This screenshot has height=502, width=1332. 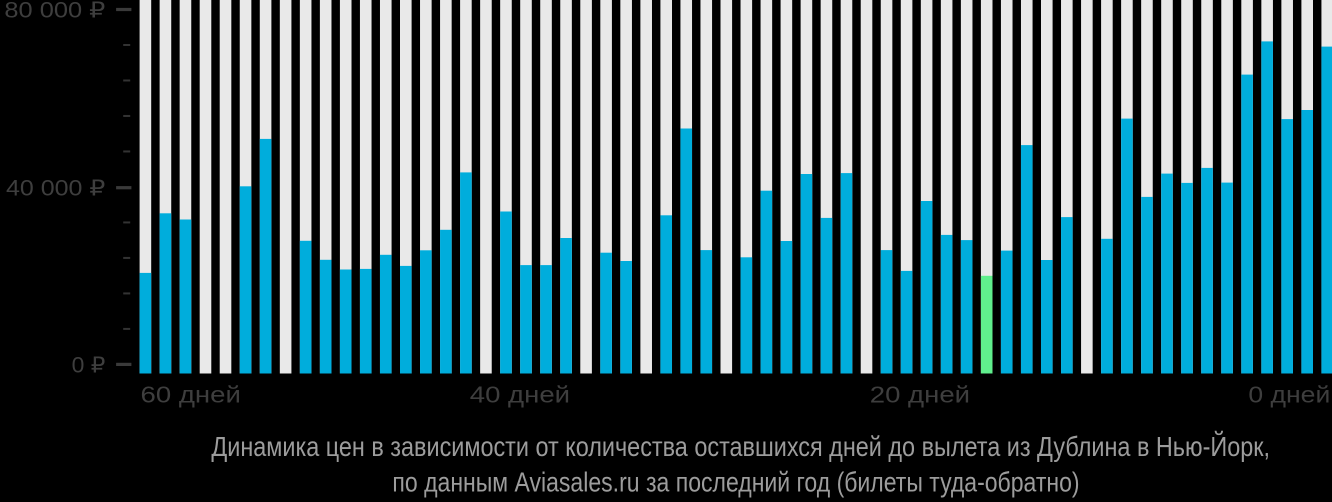 What do you see at coordinates (55, 188) in the screenshot?
I see `svg-text: 40 000 ₽` at bounding box center [55, 188].